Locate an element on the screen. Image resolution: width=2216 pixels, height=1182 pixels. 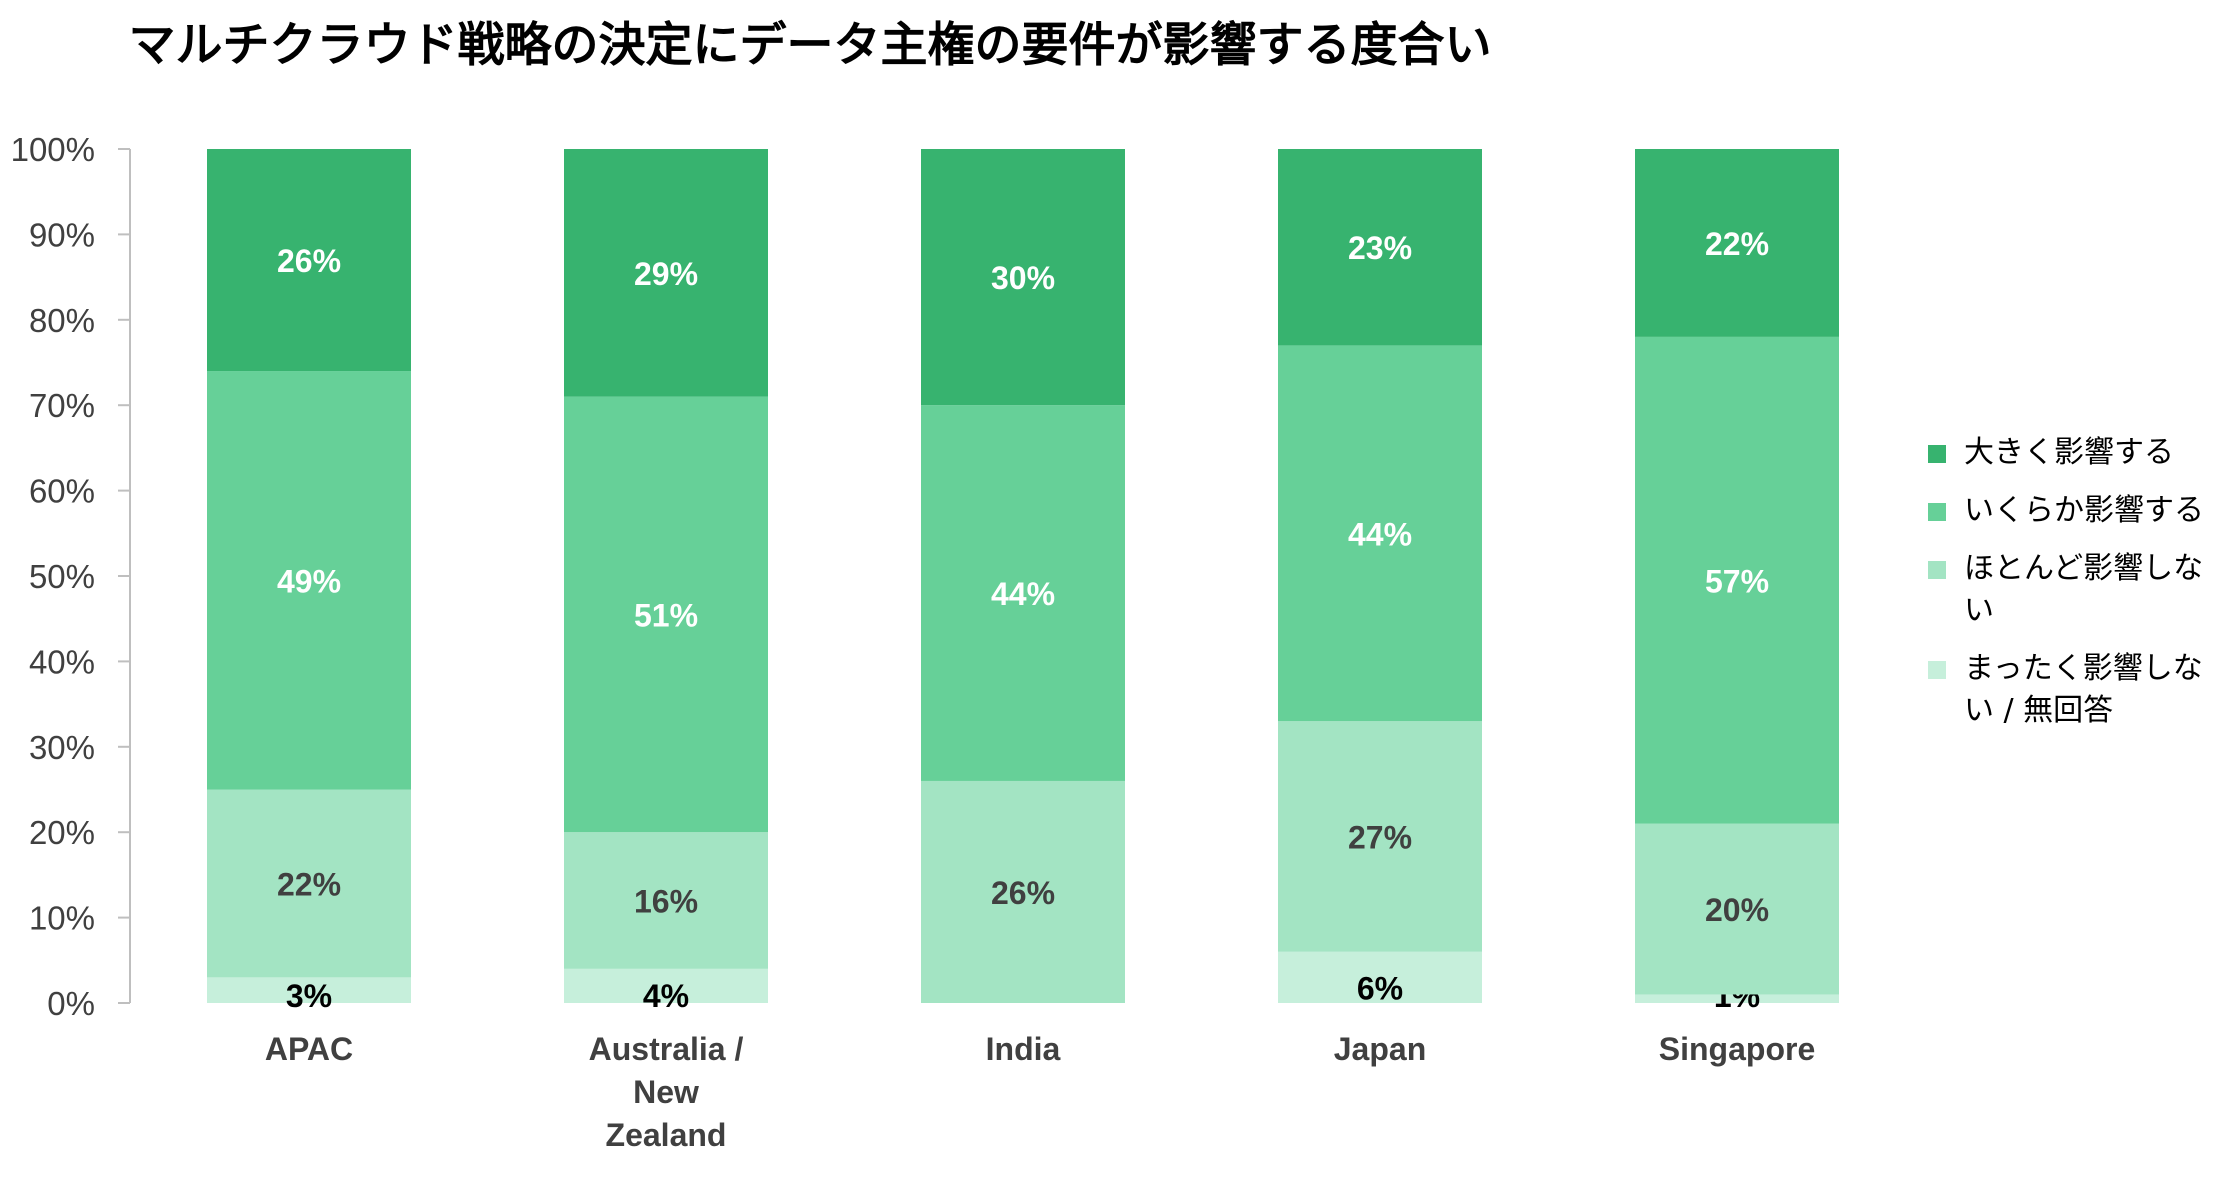
data-label: 16% is located at coordinates (666, 902).